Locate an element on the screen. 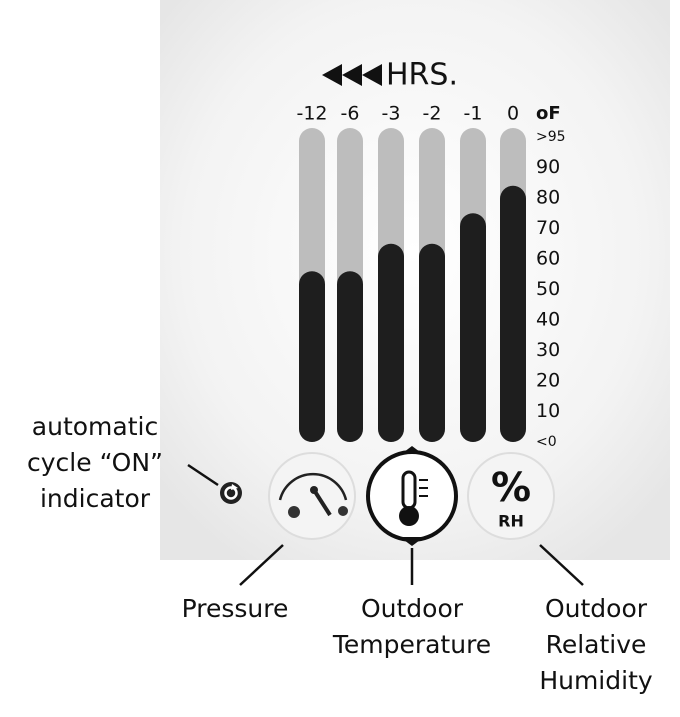  x-tick-label: -12 is located at coordinates (311, 114).